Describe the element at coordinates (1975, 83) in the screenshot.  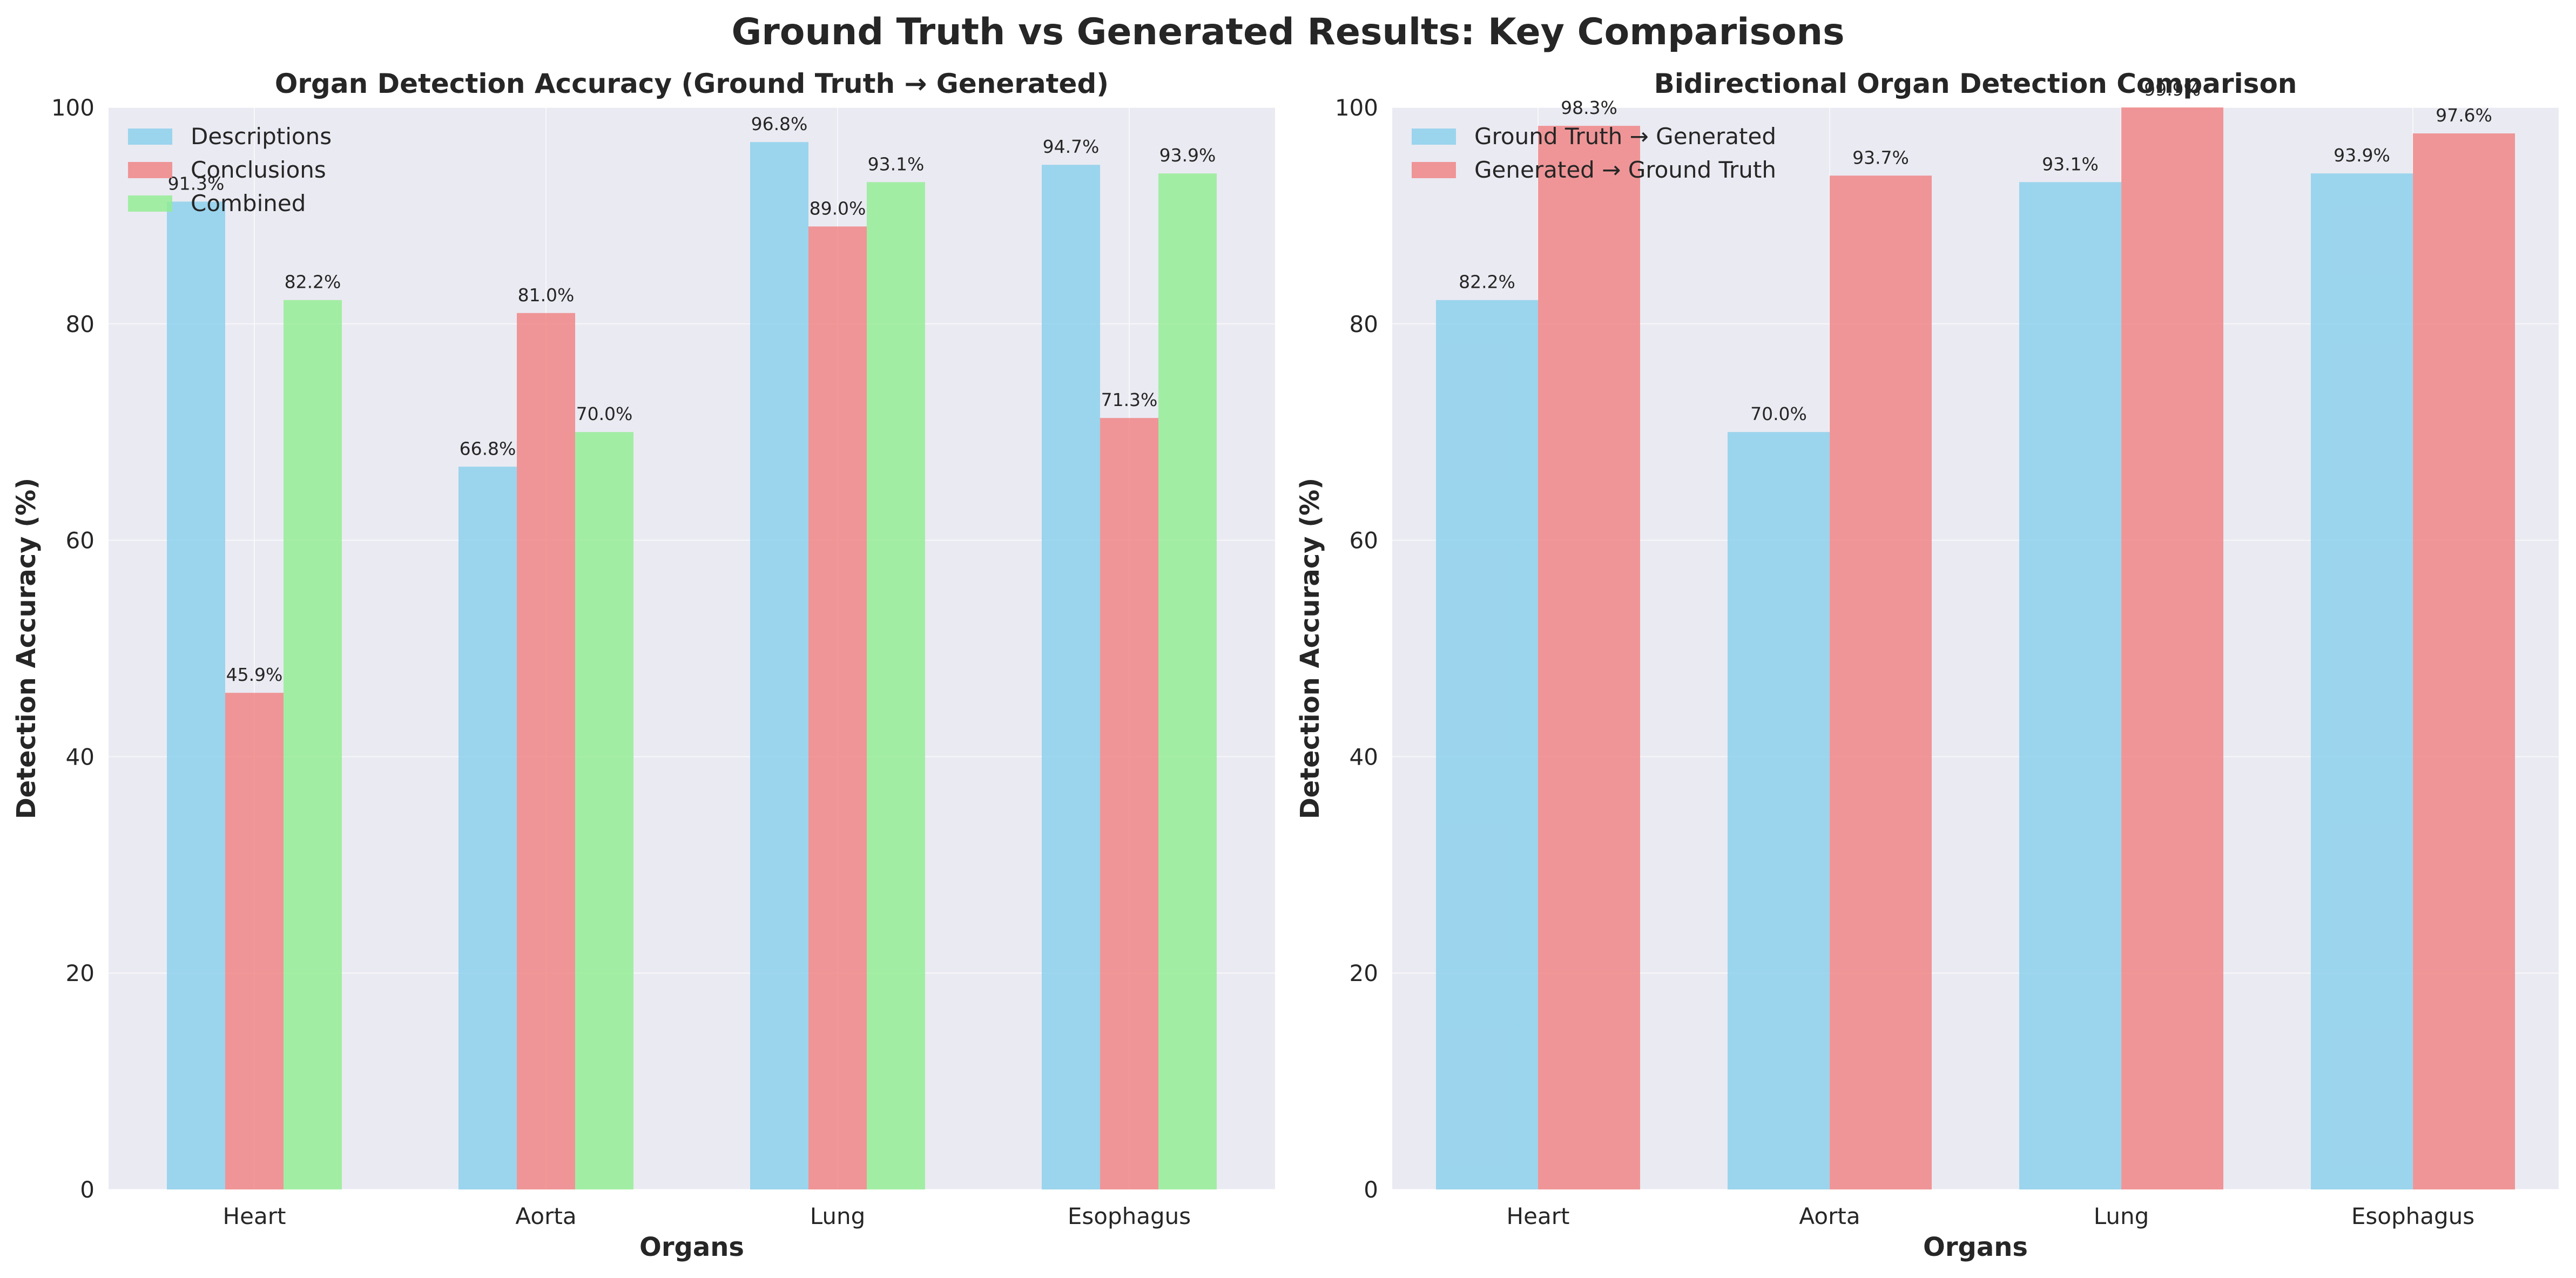
I see `chart-title: Bidirectional Organ Detection Comparison` at that location.